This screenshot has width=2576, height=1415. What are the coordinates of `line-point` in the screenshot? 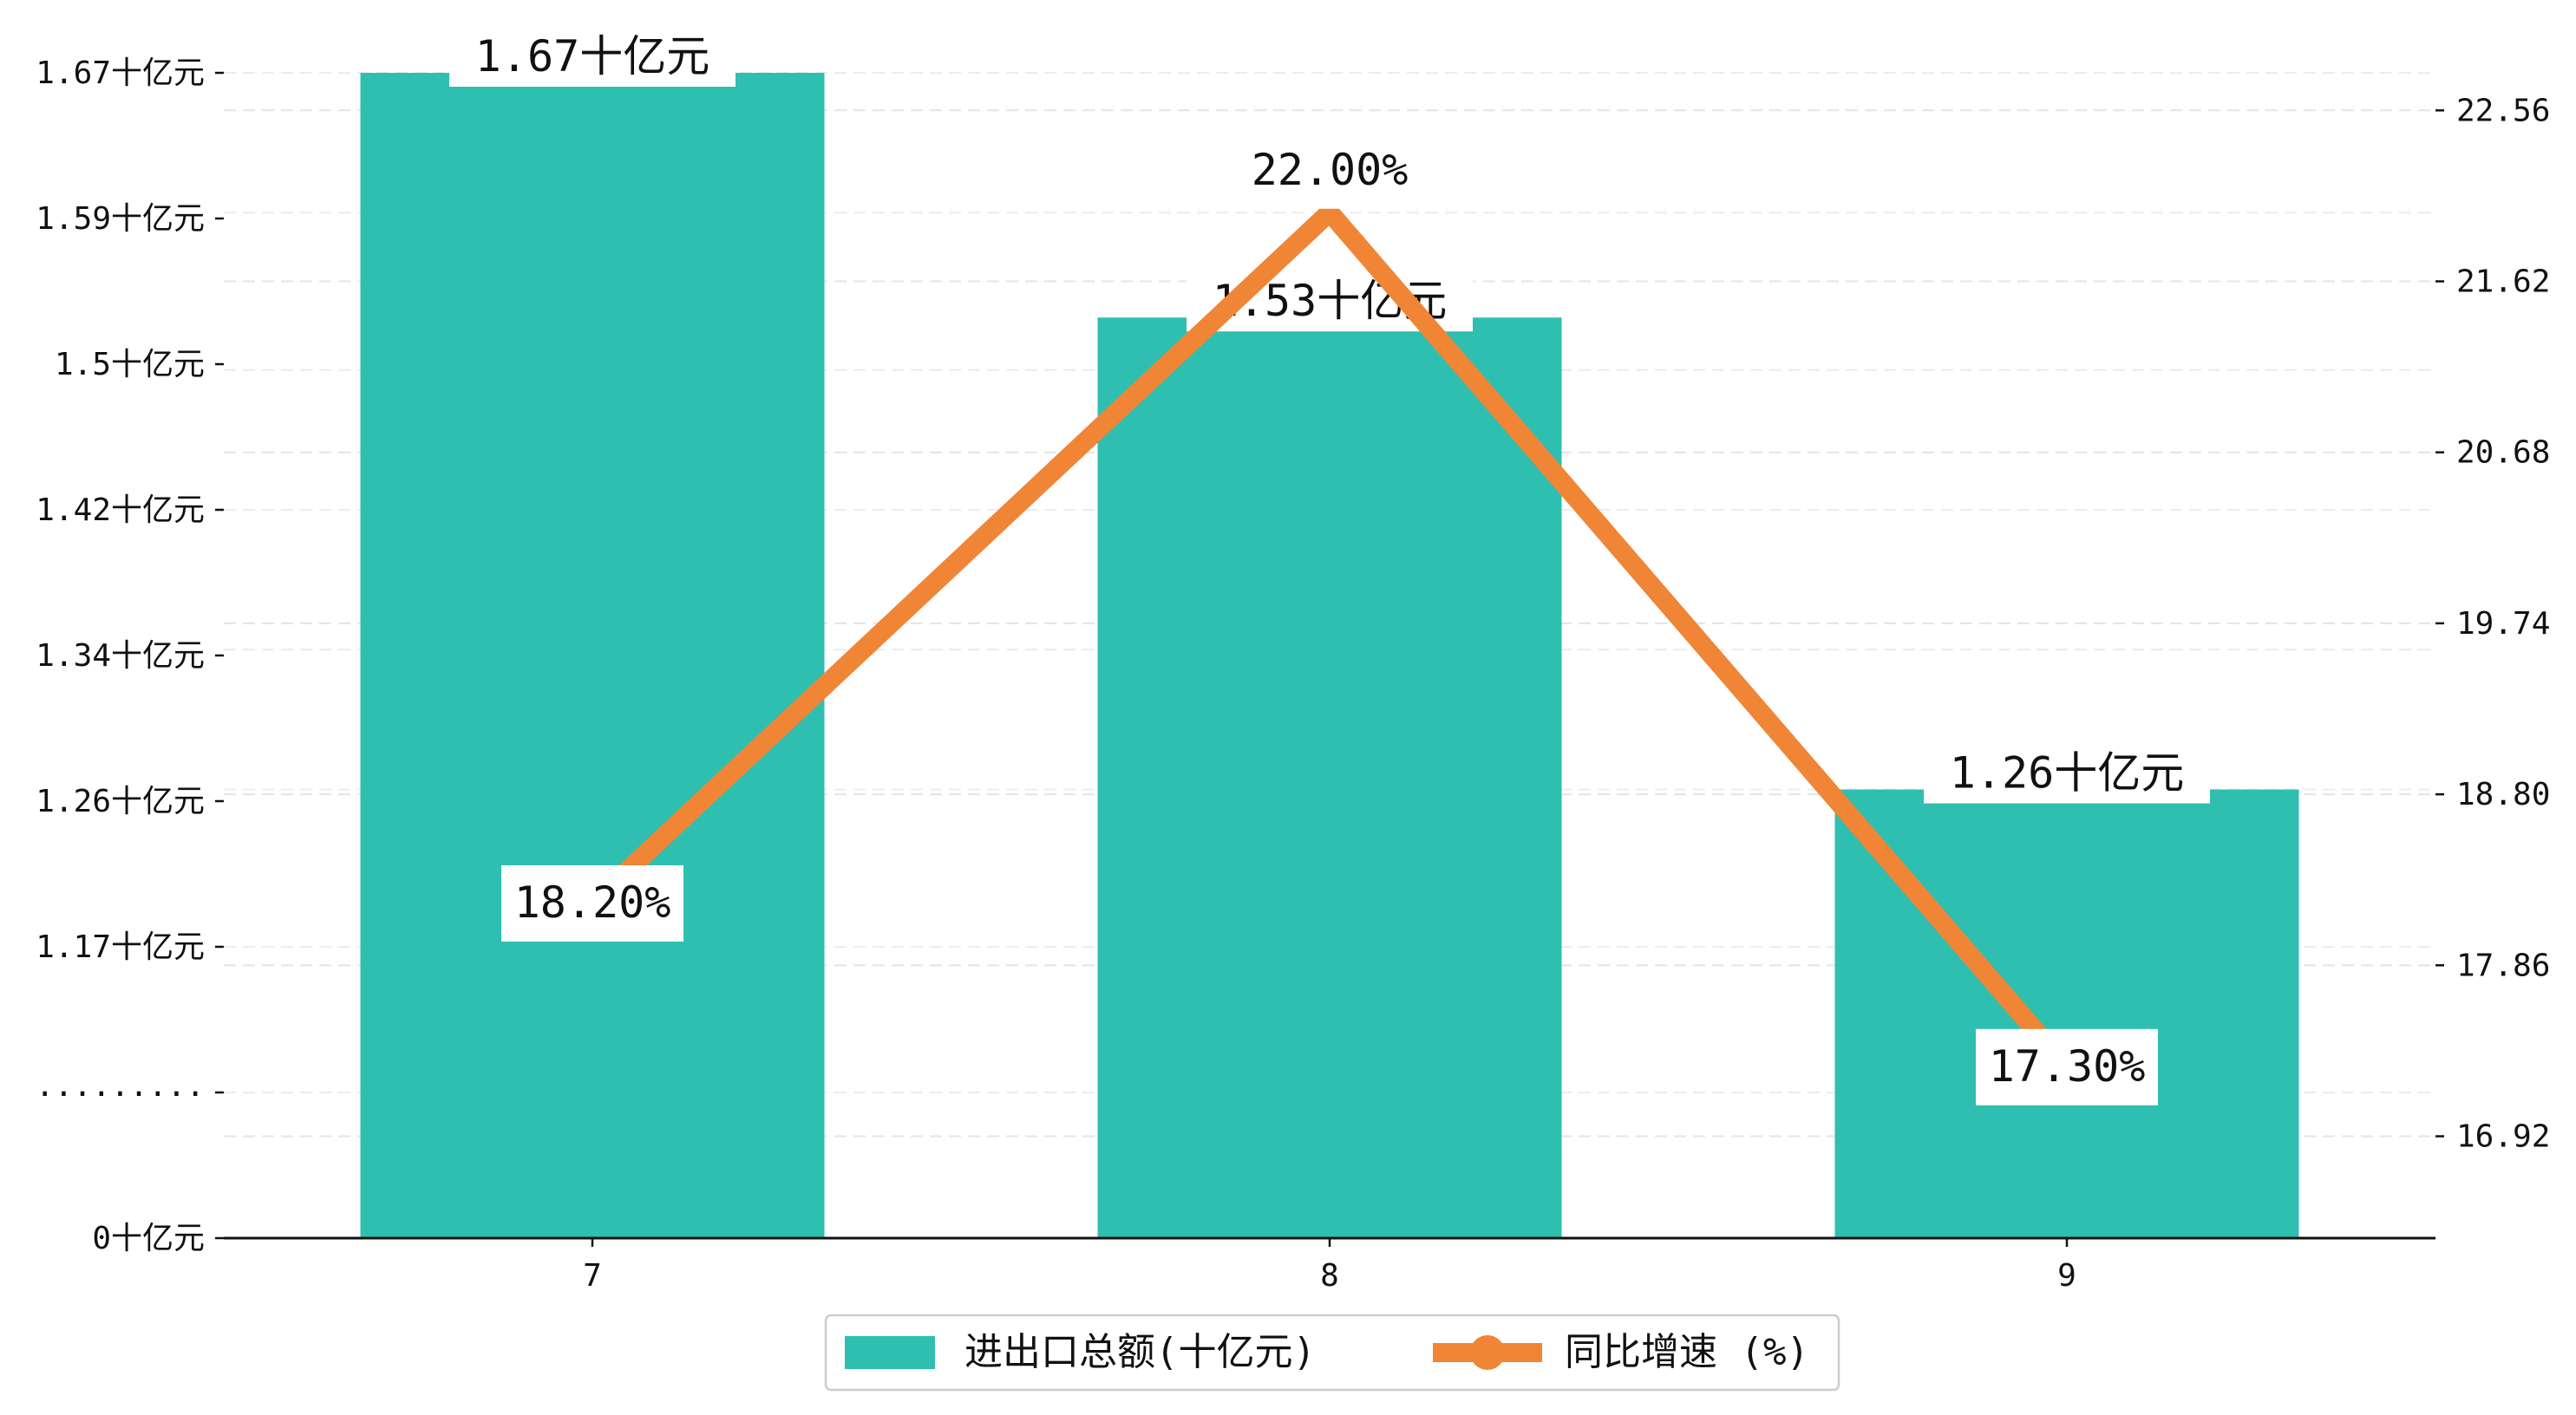 It's located at (1329, 212).